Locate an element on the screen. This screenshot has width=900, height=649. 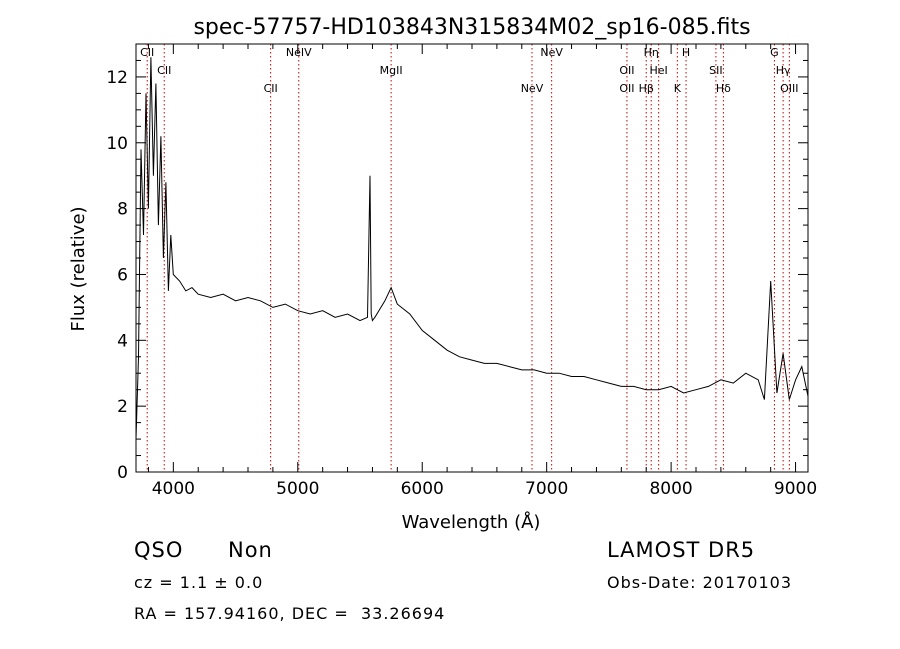
spectral-line-label: Hδ is located at coordinates (723, 88).